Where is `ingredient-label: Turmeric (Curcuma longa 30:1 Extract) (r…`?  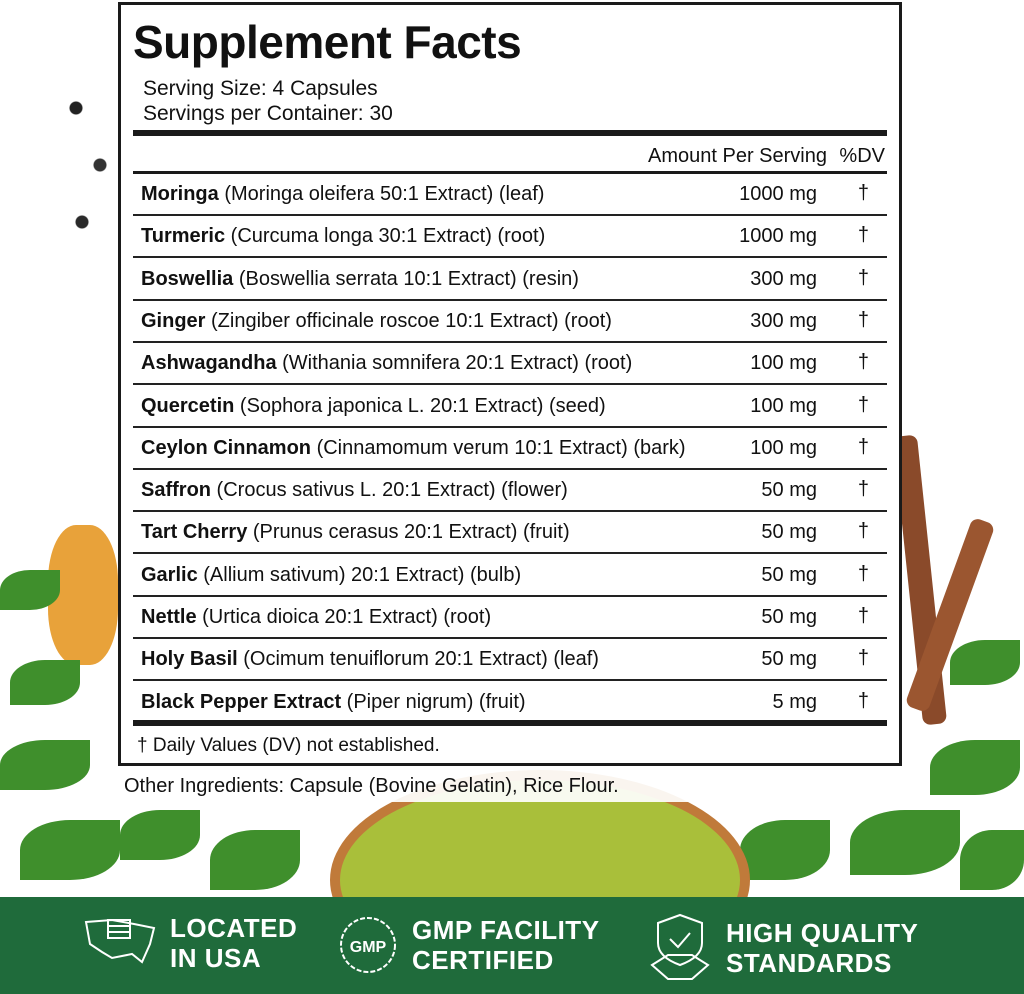
ingredient-label: Turmeric (Curcuma longa 30:1 Extract) (r… is located at coordinates (343, 236).